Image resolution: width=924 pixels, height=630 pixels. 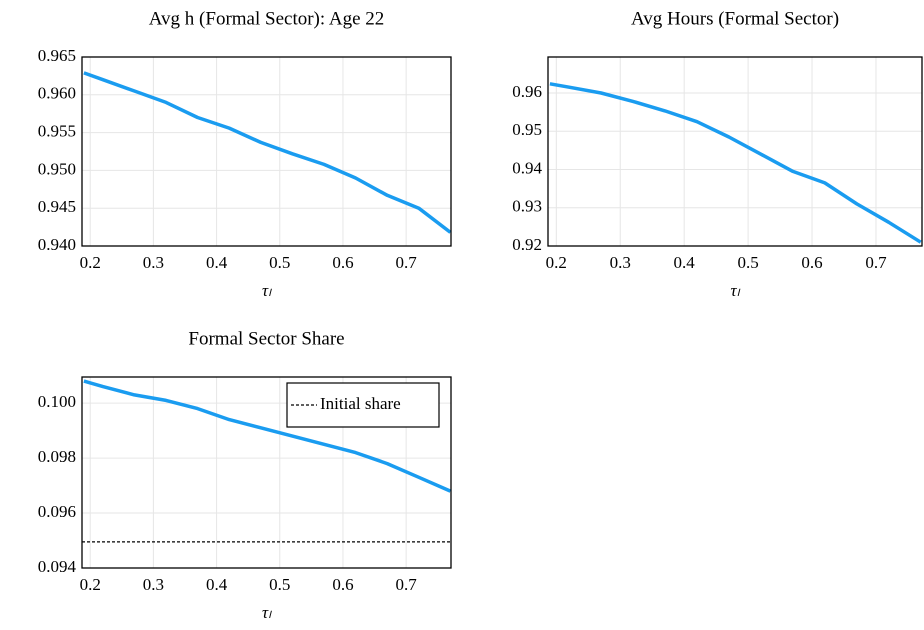 I want to click on y-tick-label: 0.945, so click(x=57, y=206).